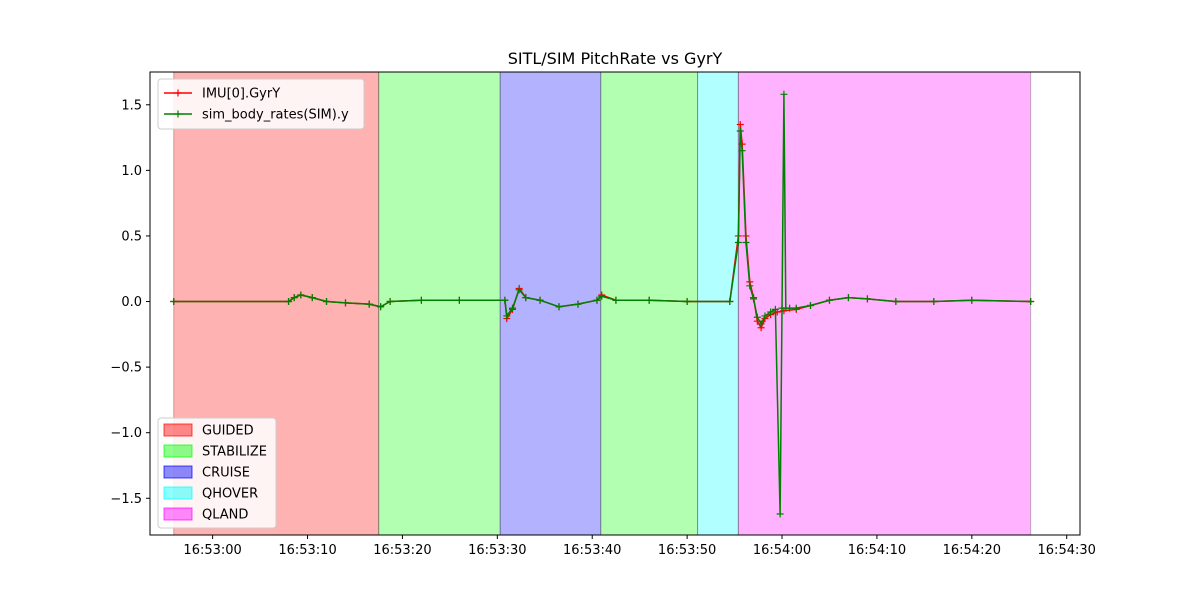 The image size is (1200, 600). I want to click on mode-legend-label-4: QLAND, so click(225, 515).